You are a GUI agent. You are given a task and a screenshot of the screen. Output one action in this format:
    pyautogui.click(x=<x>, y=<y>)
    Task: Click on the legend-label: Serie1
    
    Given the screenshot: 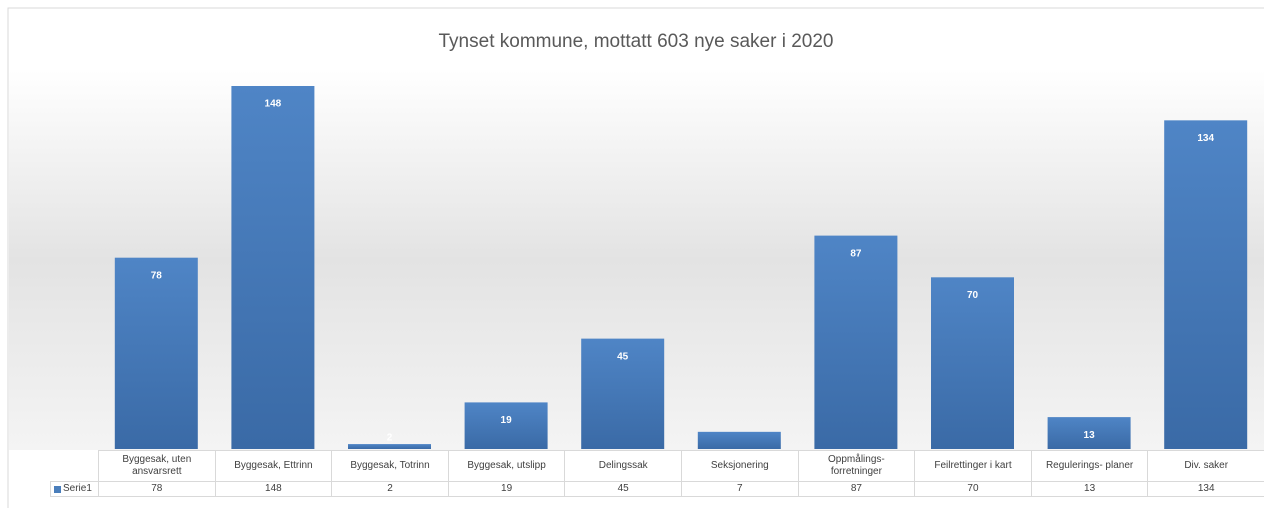 What is the action you would take?
    pyautogui.click(x=77, y=488)
    